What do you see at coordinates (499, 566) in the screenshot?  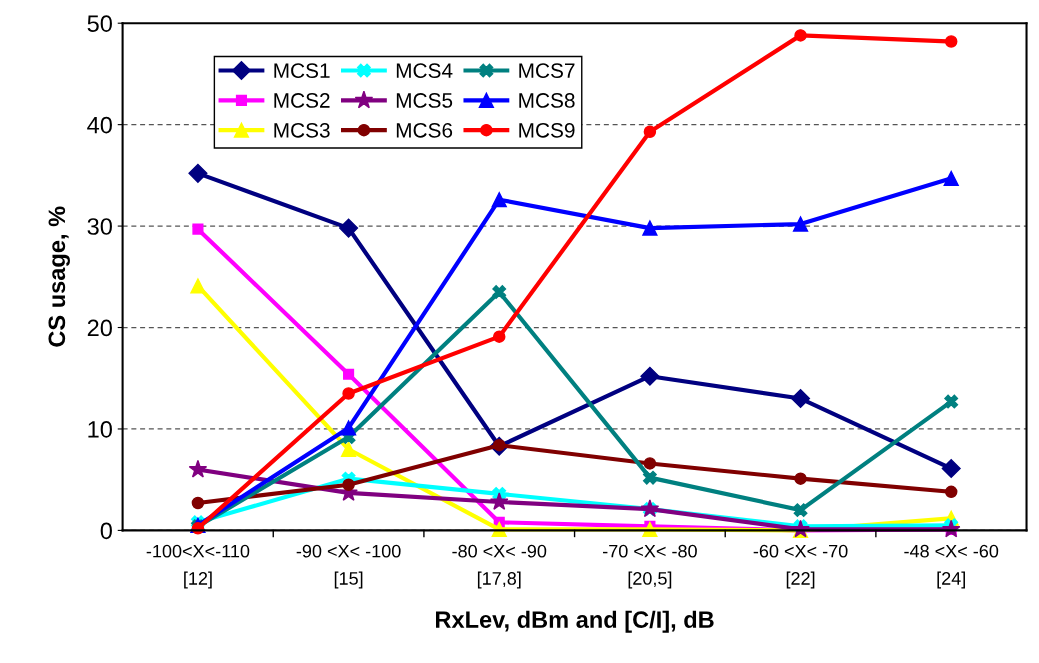 I see `x-tick-label: -80 <X< -90 [17,8]` at bounding box center [499, 566].